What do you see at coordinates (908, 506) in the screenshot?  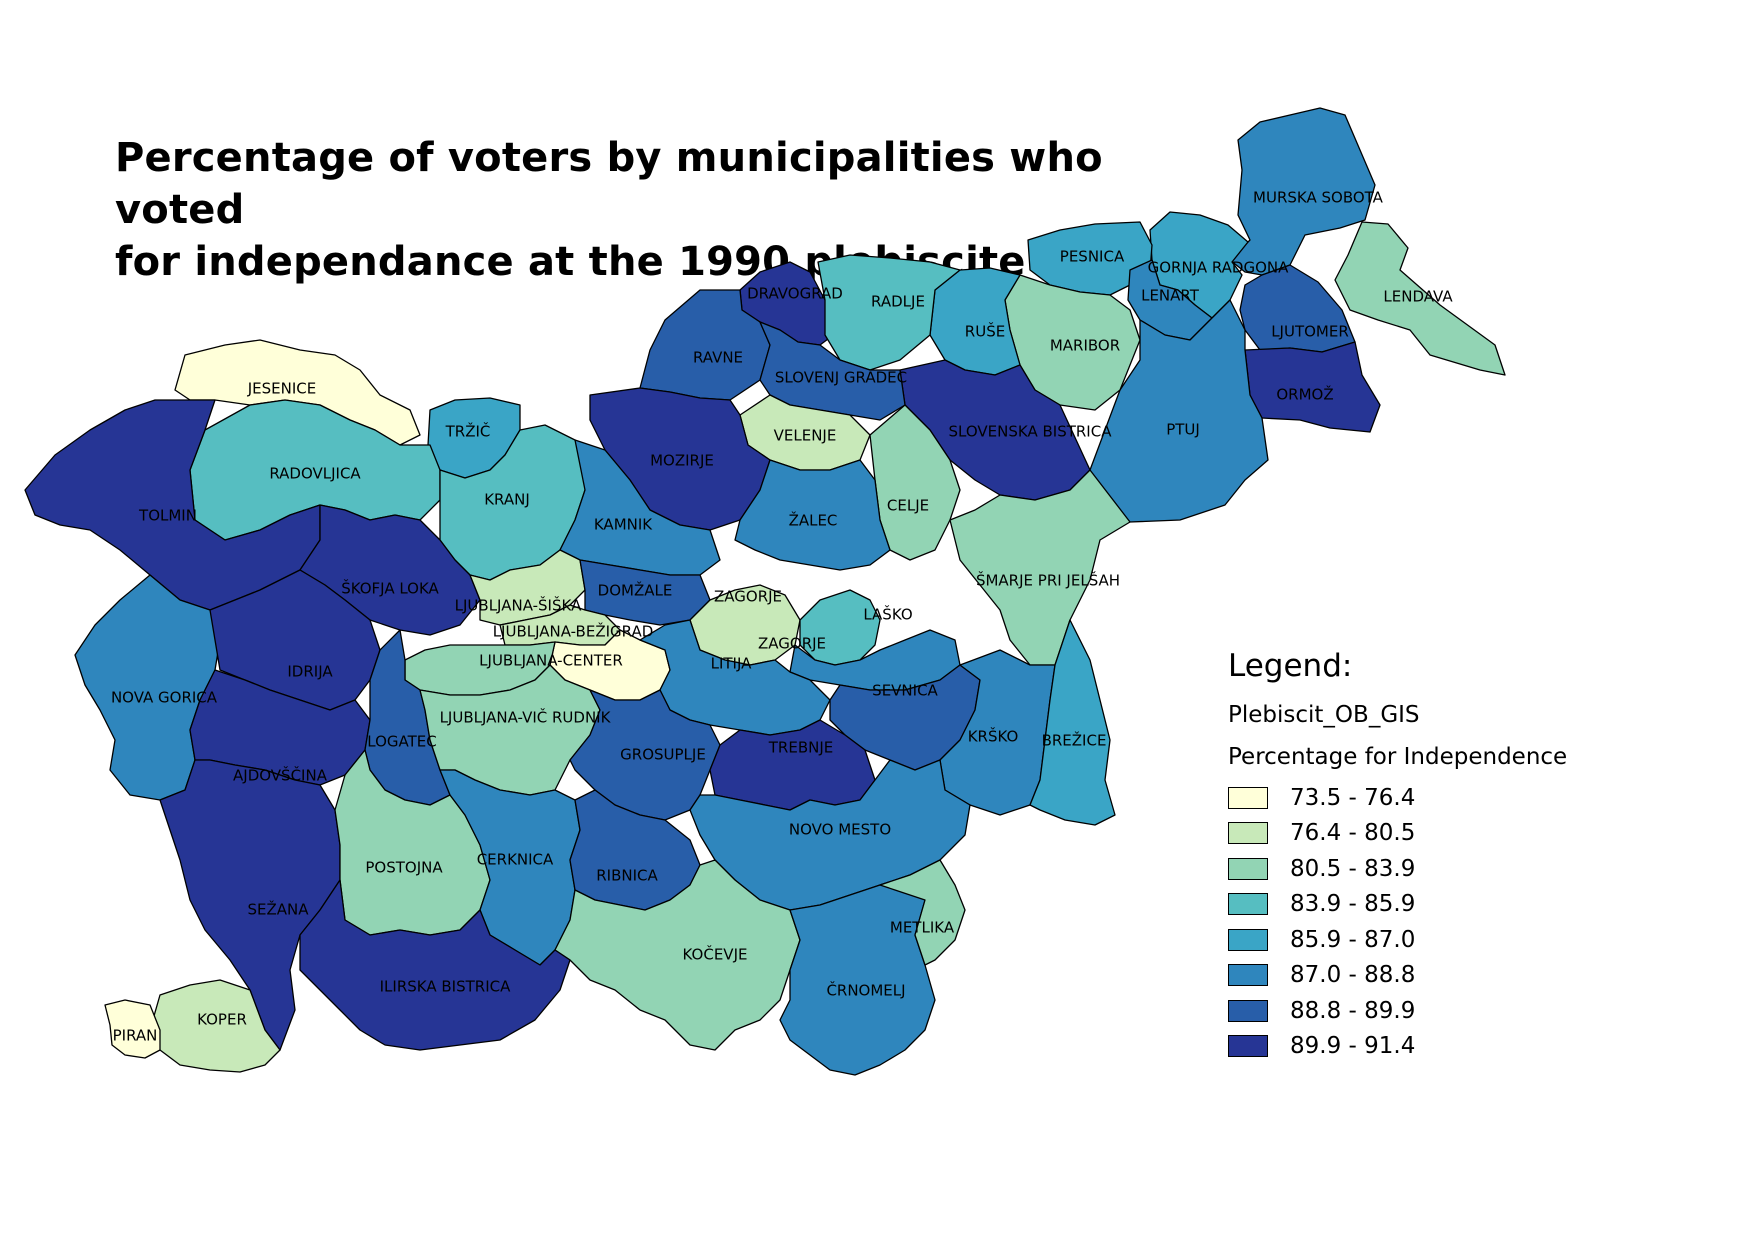 I see `label-celje: CELJE` at bounding box center [908, 506].